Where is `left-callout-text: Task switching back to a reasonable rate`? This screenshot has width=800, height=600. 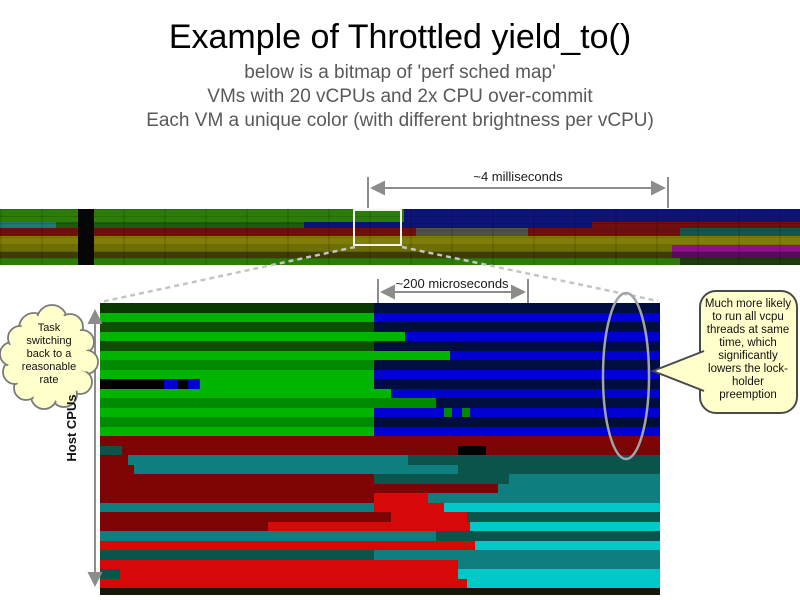 left-callout-text: Task switching back to a reasonable rate is located at coordinates (49, 354).